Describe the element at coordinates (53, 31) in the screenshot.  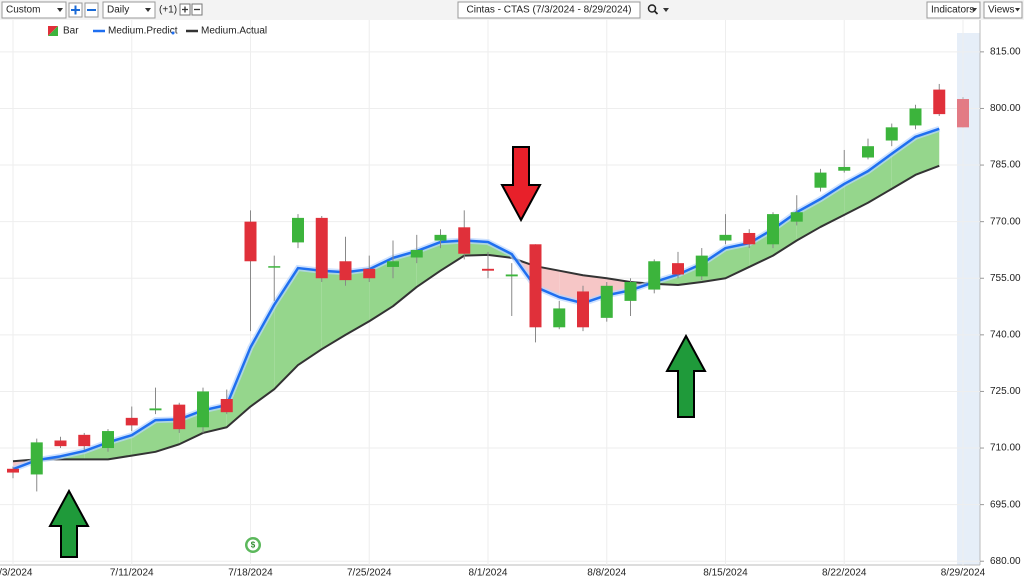
I see `legend-icon` at that location.